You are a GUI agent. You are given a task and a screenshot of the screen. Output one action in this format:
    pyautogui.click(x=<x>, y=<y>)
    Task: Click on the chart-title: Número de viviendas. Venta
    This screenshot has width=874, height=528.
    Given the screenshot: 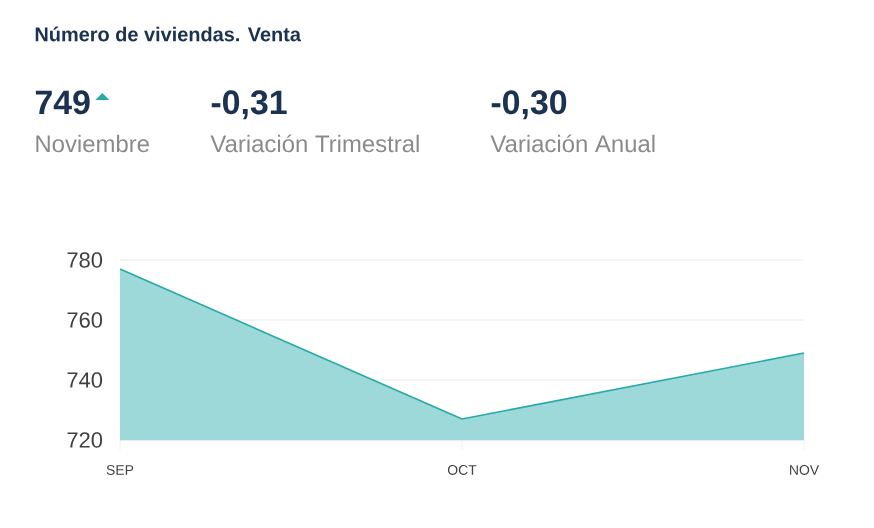 What is the action you would take?
    pyautogui.click(x=168, y=34)
    